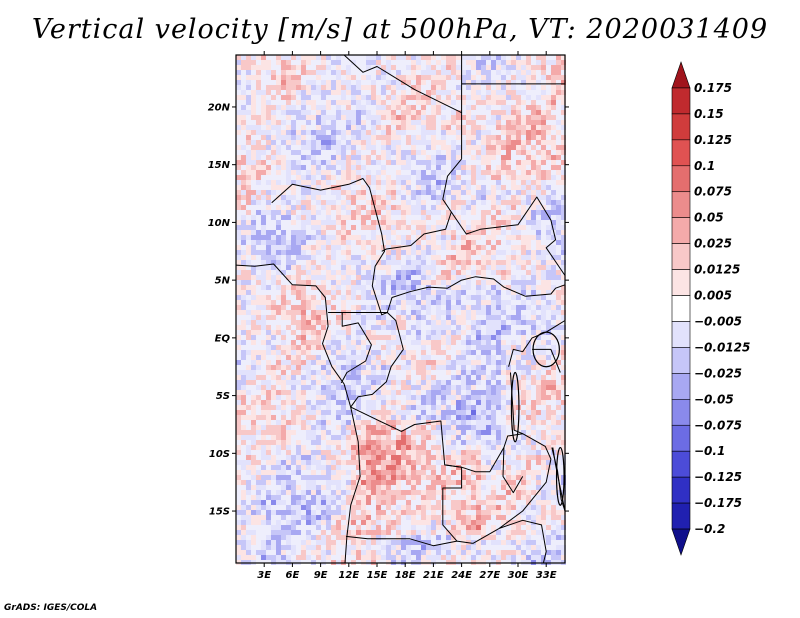  Describe the element at coordinates (704, 166) in the screenshot. I see `colorbar-label: 0.1` at that location.